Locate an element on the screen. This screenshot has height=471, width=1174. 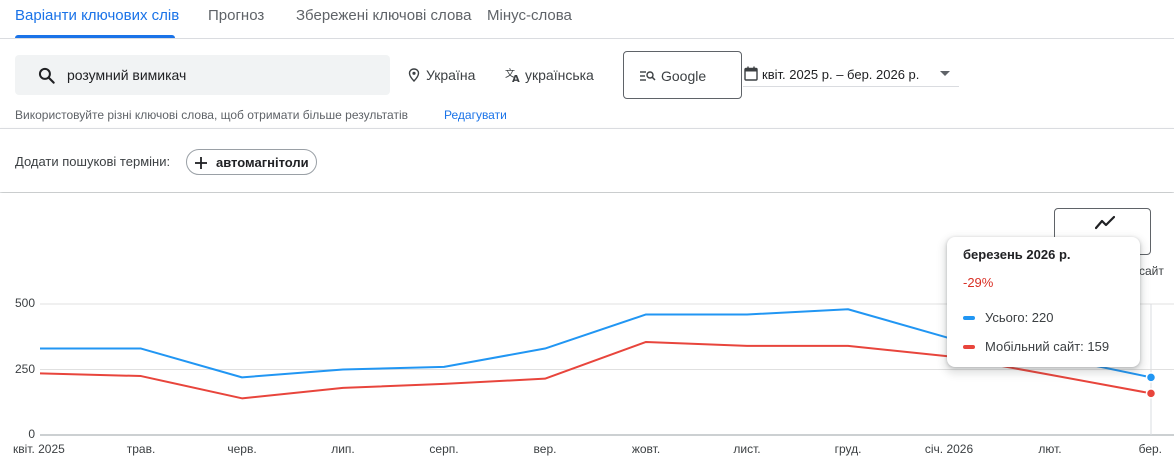
chart-side-label: сайт is located at coordinates (1151, 271).